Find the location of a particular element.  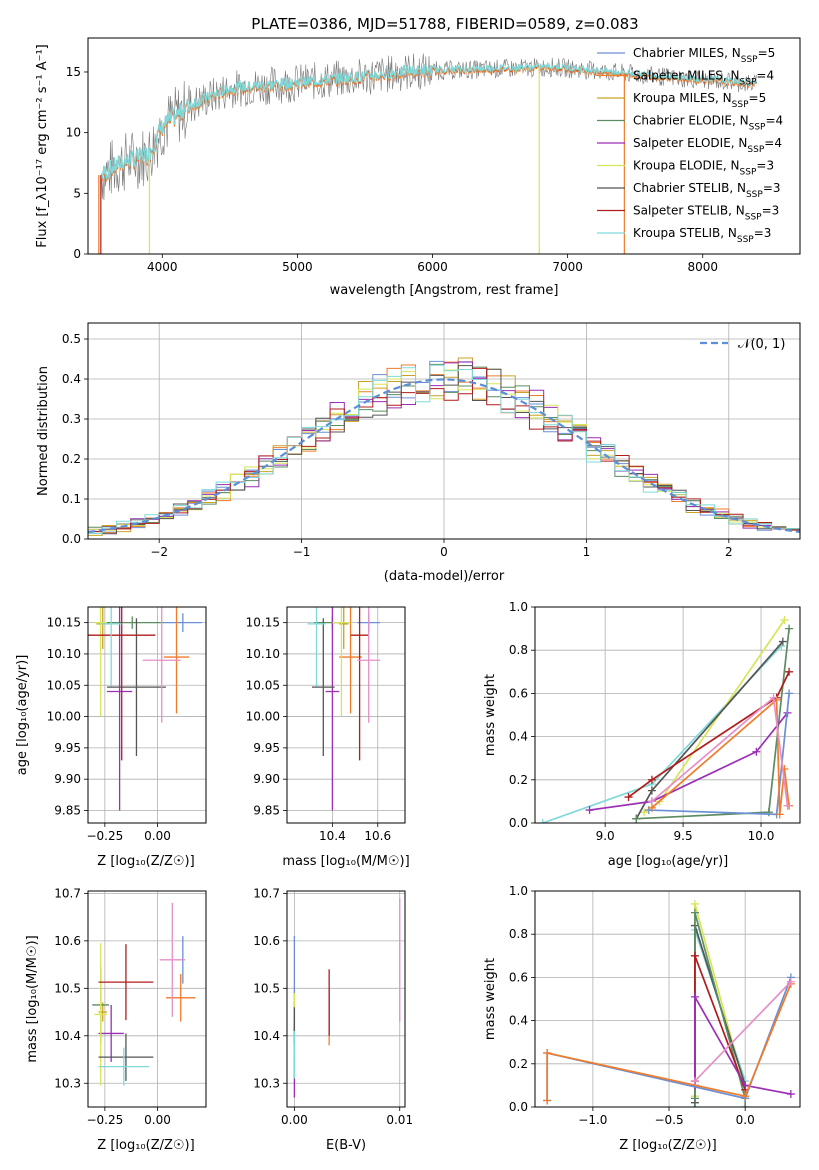

age-vs-mass-ytick-label: 10.05 is located at coordinates (263, 685).